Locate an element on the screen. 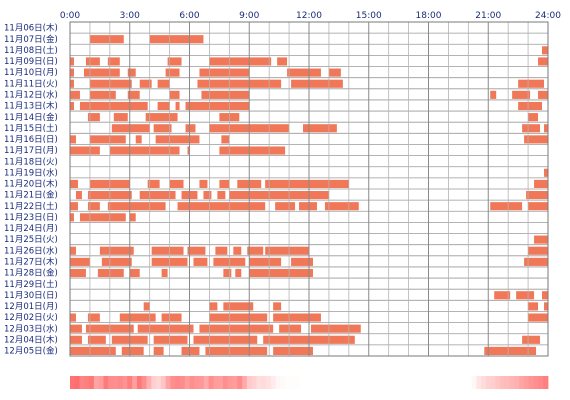 Image resolution: width=570 pixels, height=400 pixels. x-tick-label: 6:00 is located at coordinates (189, 16).